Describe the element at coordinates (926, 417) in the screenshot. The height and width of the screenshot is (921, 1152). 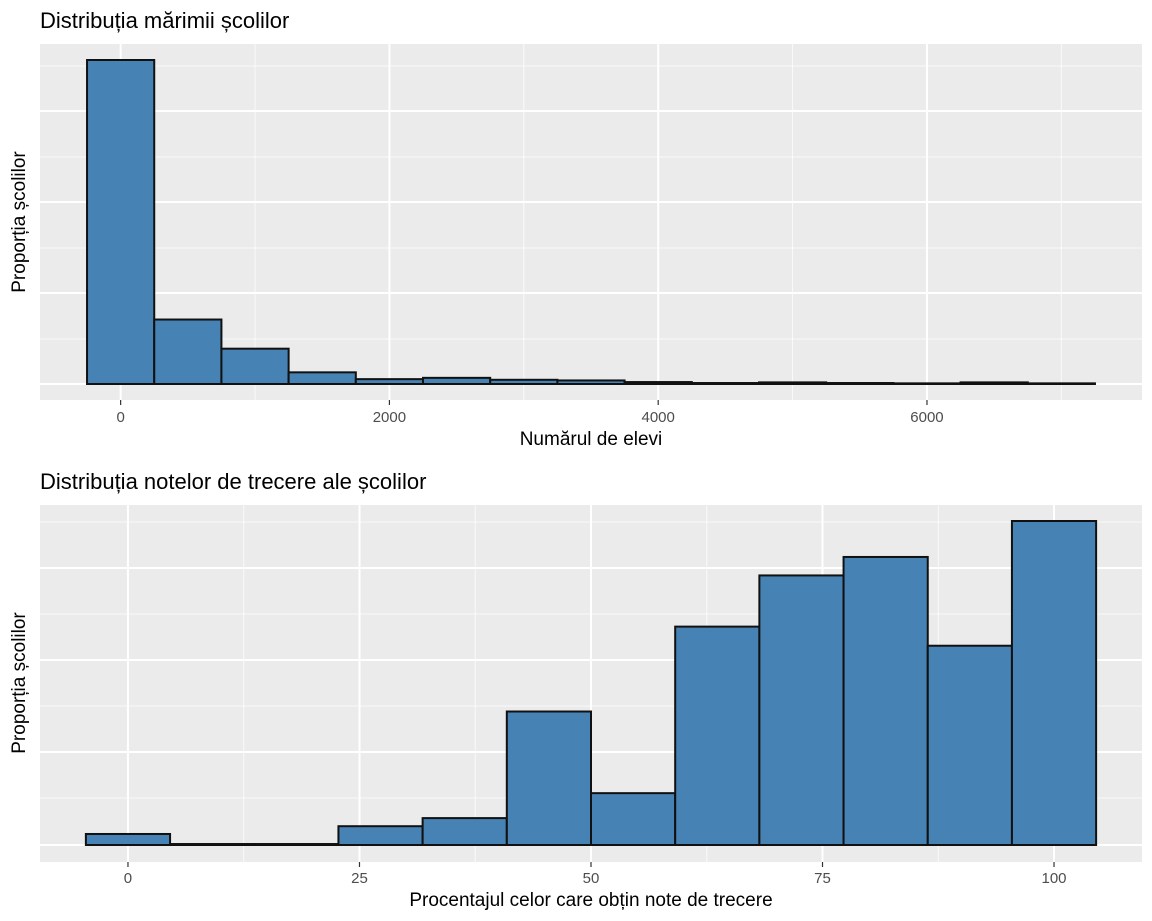
I see `school-size-x-tick-label-3: 6000` at that location.